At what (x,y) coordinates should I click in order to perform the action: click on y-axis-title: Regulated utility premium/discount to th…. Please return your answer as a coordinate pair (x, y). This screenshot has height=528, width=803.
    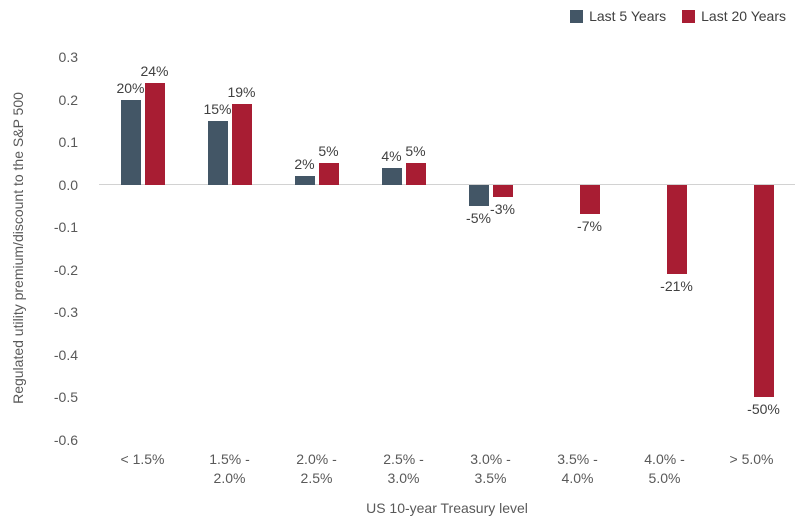
    Looking at the image, I should click on (18, 248).